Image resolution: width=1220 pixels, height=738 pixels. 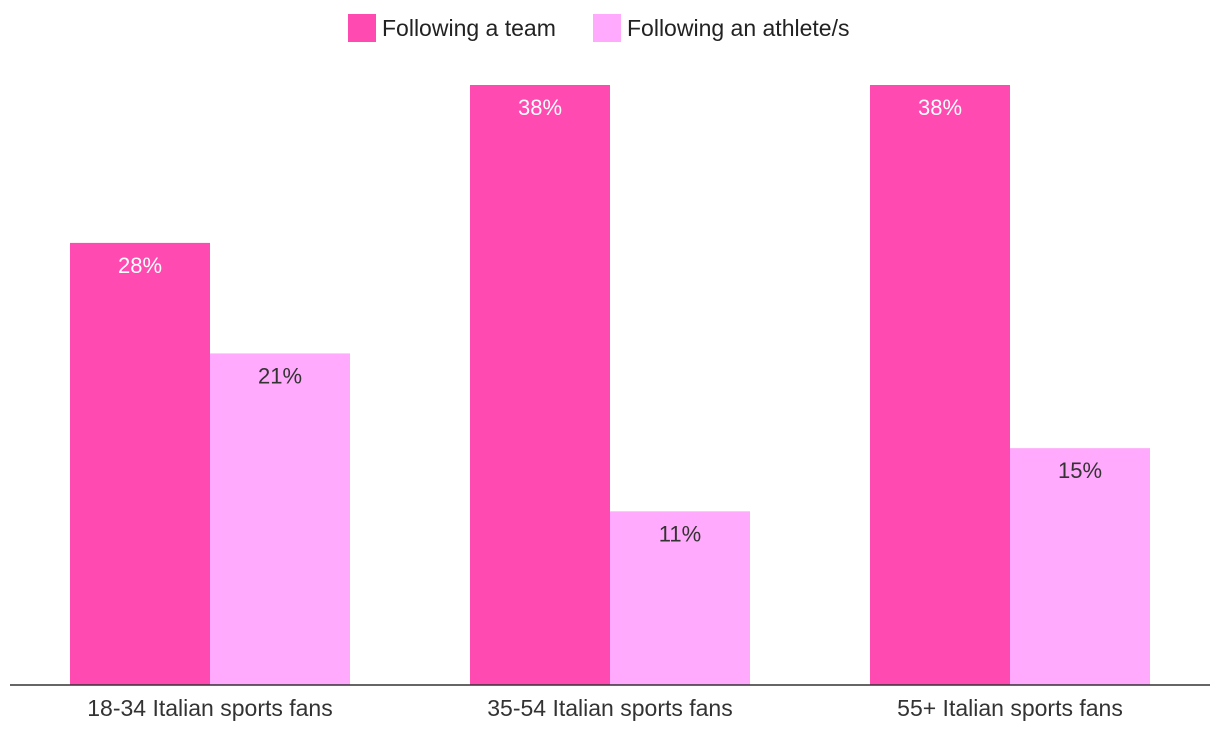 I want to click on data-label-team-0: 28%, so click(x=140, y=265).